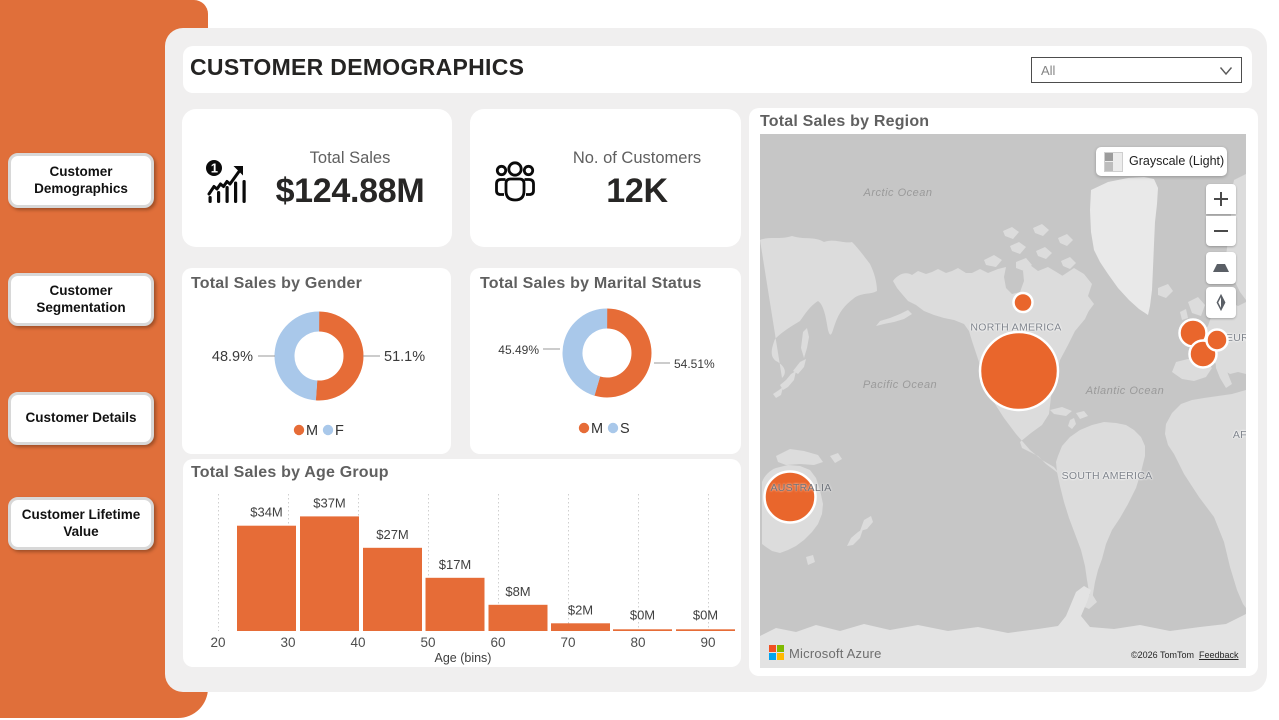 The image size is (1279, 720). I want to click on svg-text: AUSTRALIA, so click(800, 488).